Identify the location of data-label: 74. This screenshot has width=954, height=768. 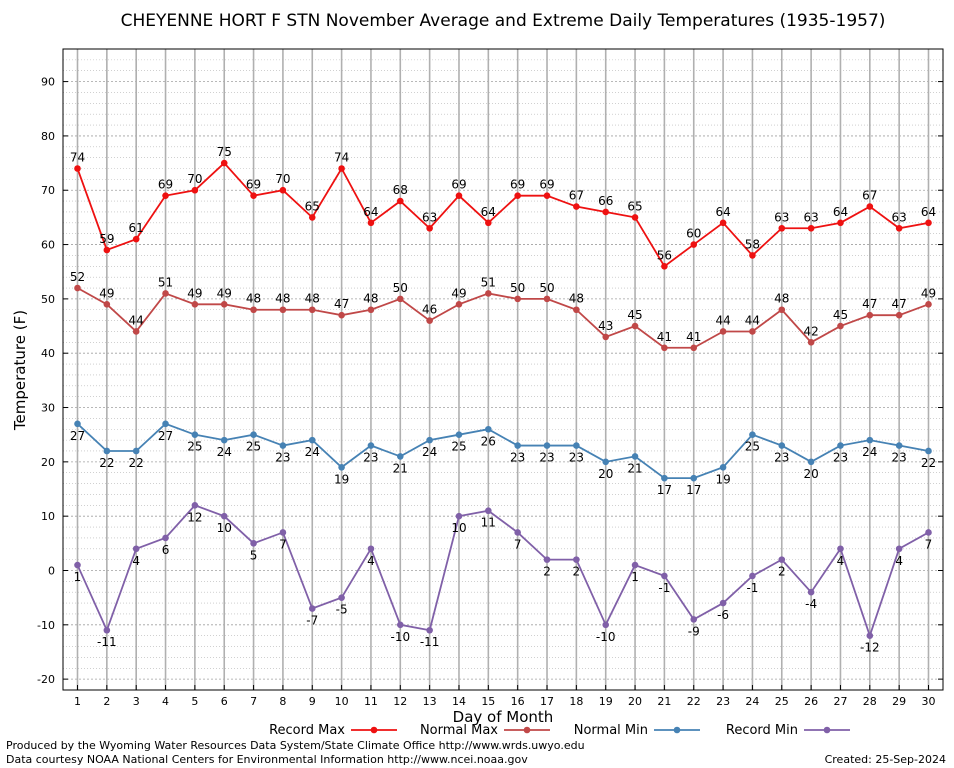
(77, 158).